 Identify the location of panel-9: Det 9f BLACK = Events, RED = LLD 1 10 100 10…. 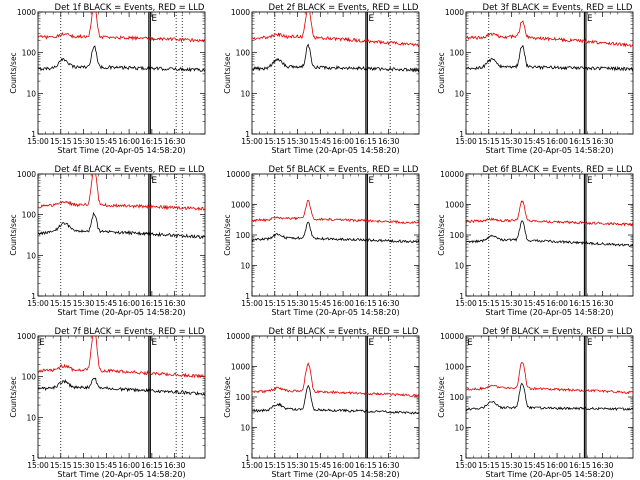
(535, 403).